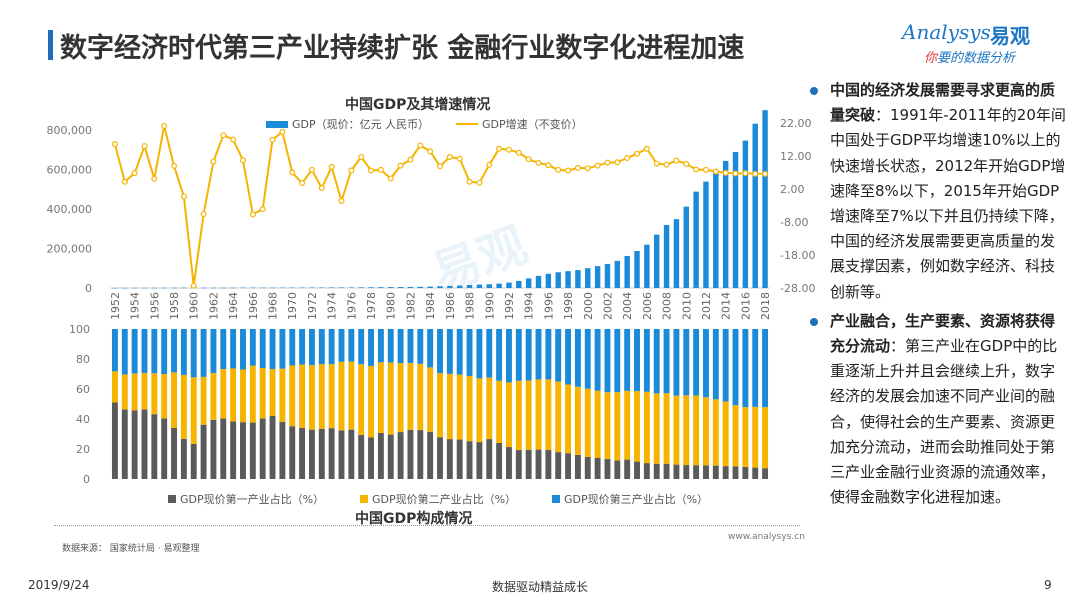 The width and height of the screenshot is (1080, 608). I want to click on bullet-dot-icon, so click(814, 321).